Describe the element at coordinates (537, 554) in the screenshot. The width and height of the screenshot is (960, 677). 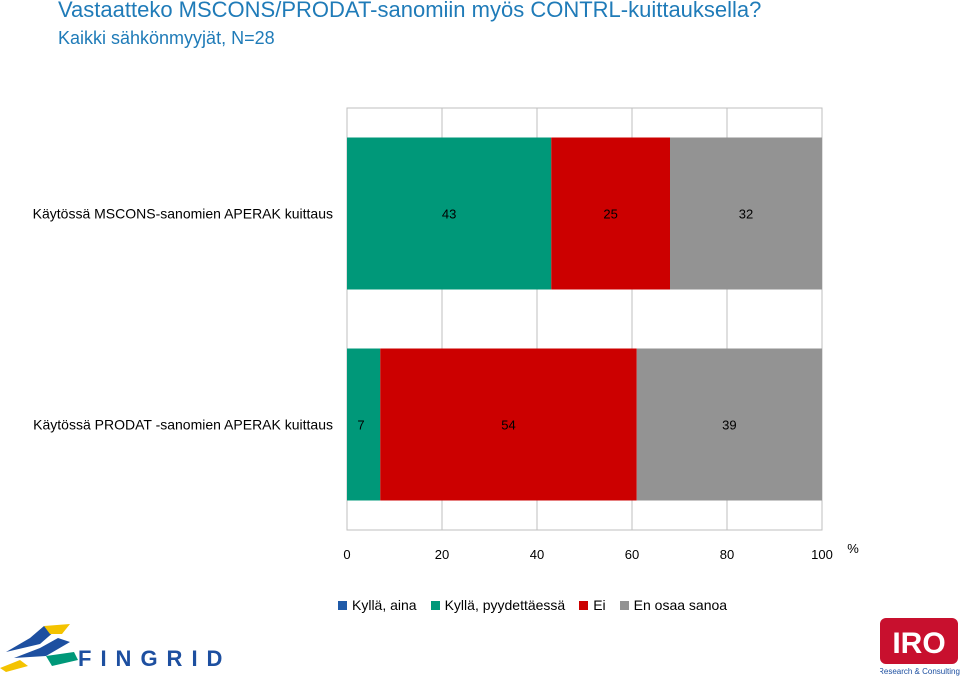
I see `x-tick-label: 40` at that location.